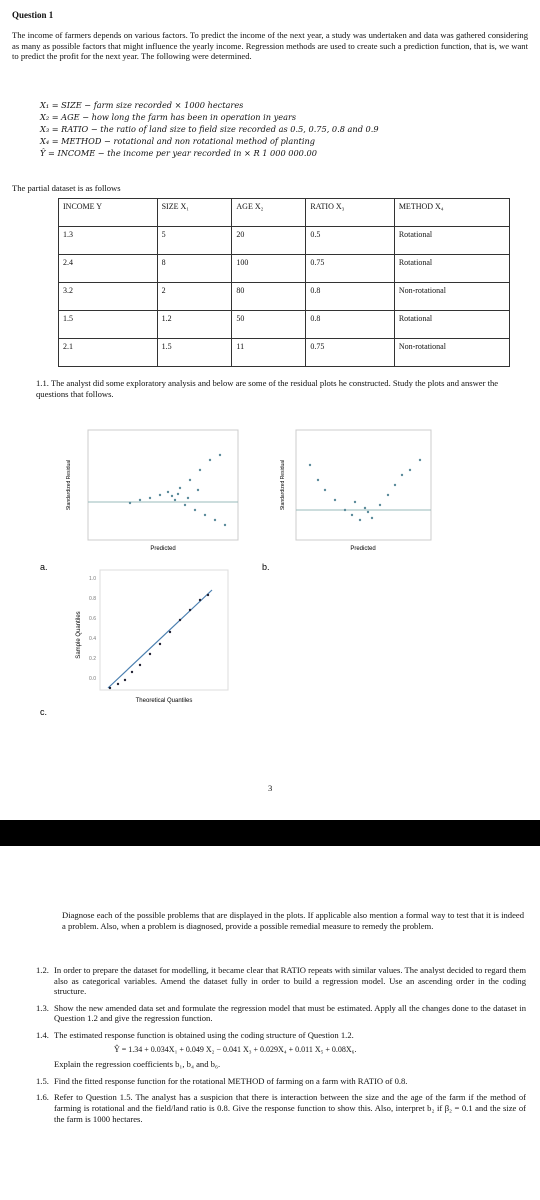  What do you see at coordinates (108, 212) in the screenshot?
I see `header-cell: INCOME Y` at bounding box center [108, 212].